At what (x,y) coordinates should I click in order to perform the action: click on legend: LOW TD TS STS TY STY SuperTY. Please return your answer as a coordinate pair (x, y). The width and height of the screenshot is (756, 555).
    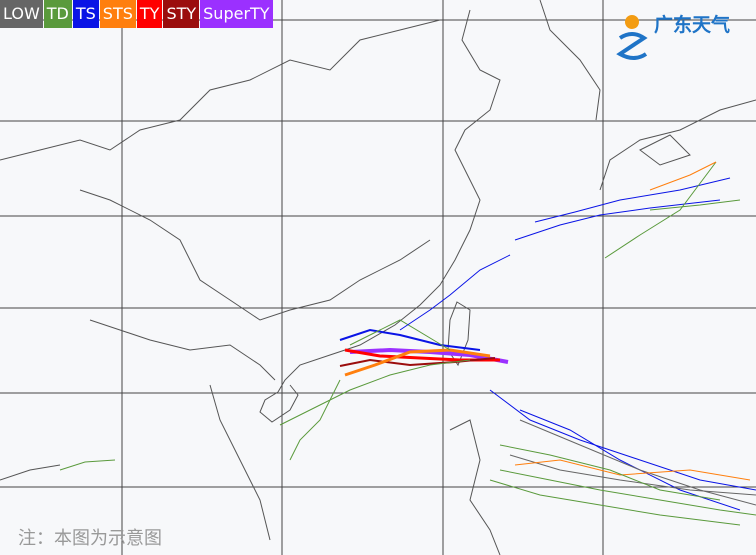
    Looking at the image, I should click on (137, 14).